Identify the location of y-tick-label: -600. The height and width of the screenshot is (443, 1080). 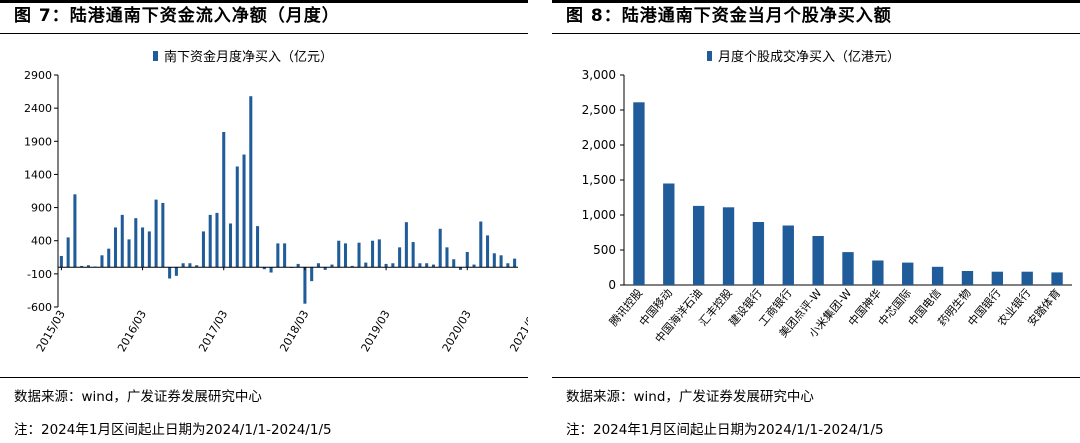
(39, 307).